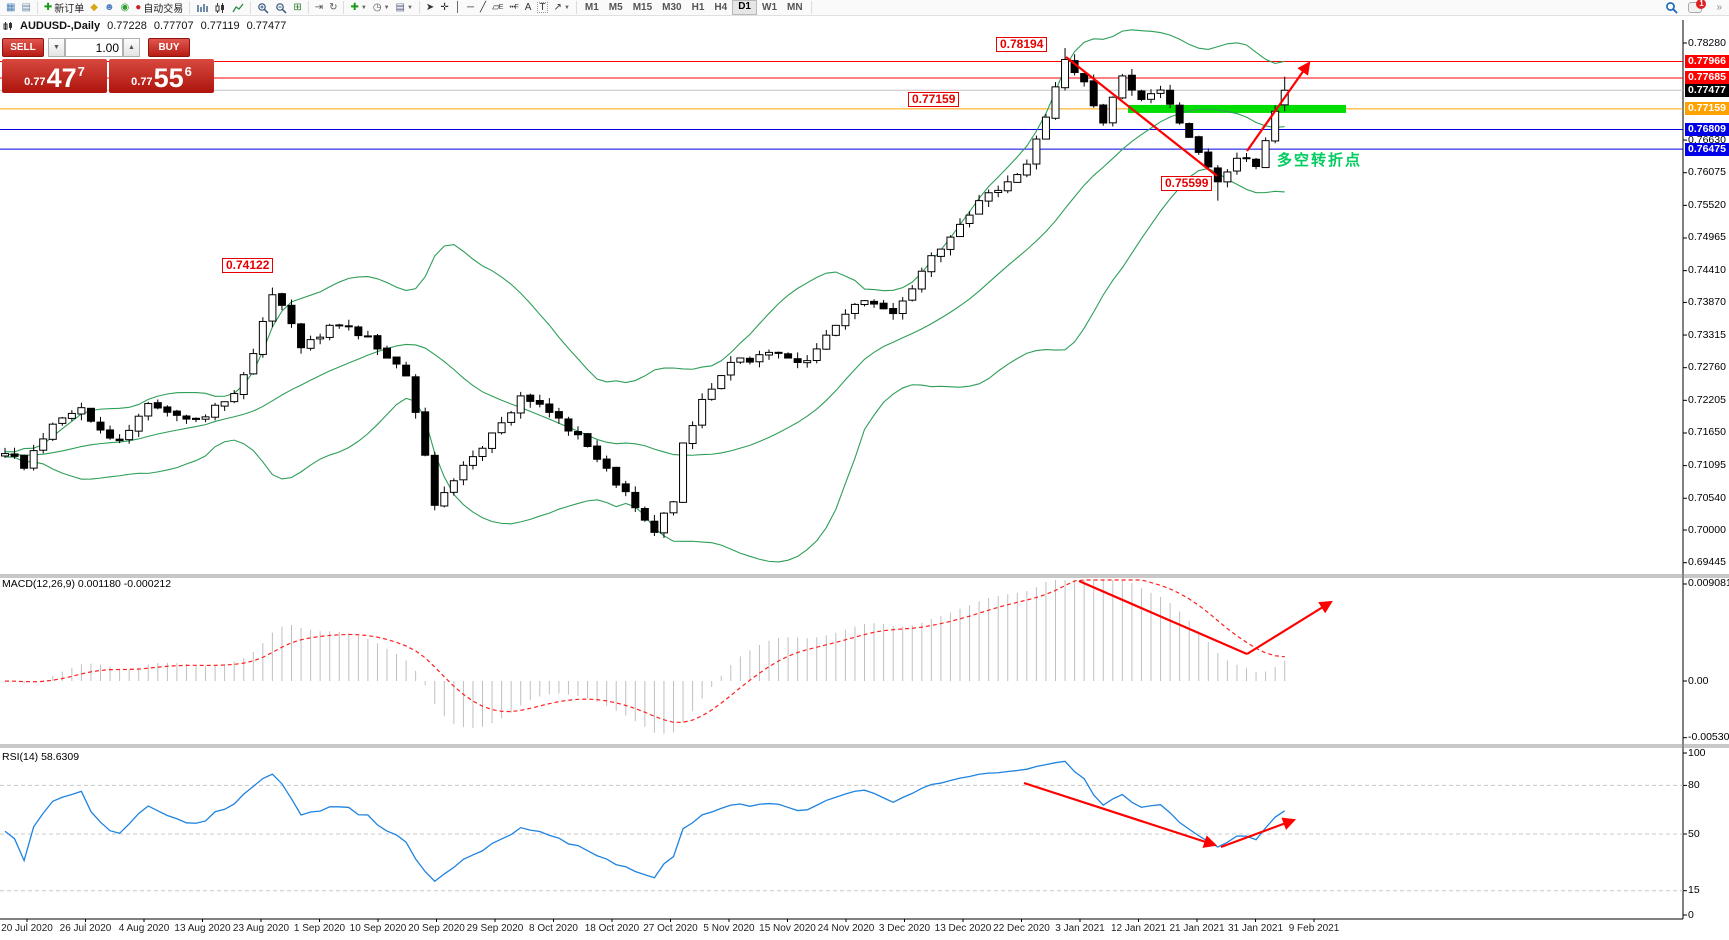  What do you see at coordinates (591, 7) in the screenshot?
I see `timeframe-m1: M1` at bounding box center [591, 7].